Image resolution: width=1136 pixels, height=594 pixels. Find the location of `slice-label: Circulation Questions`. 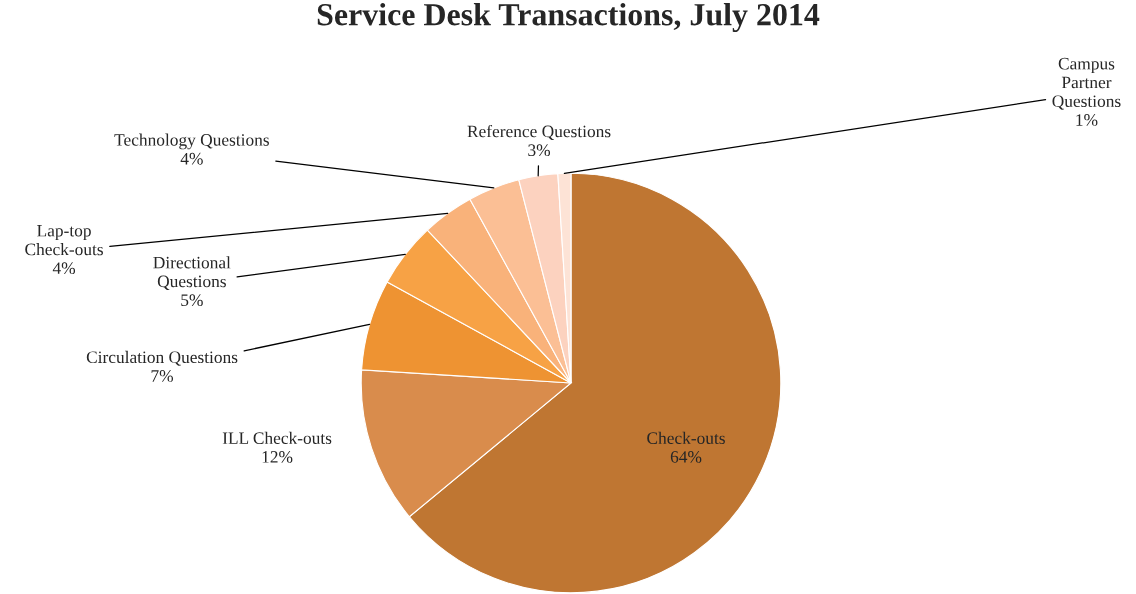

slice-label: Circulation Questions is located at coordinates (162, 358).